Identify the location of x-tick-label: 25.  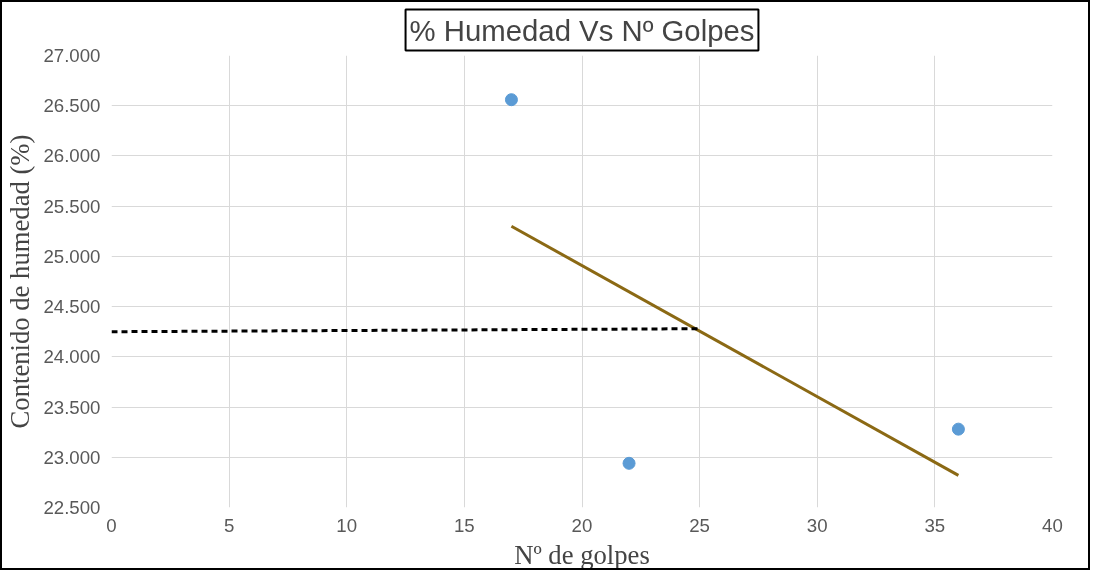
(700, 525).